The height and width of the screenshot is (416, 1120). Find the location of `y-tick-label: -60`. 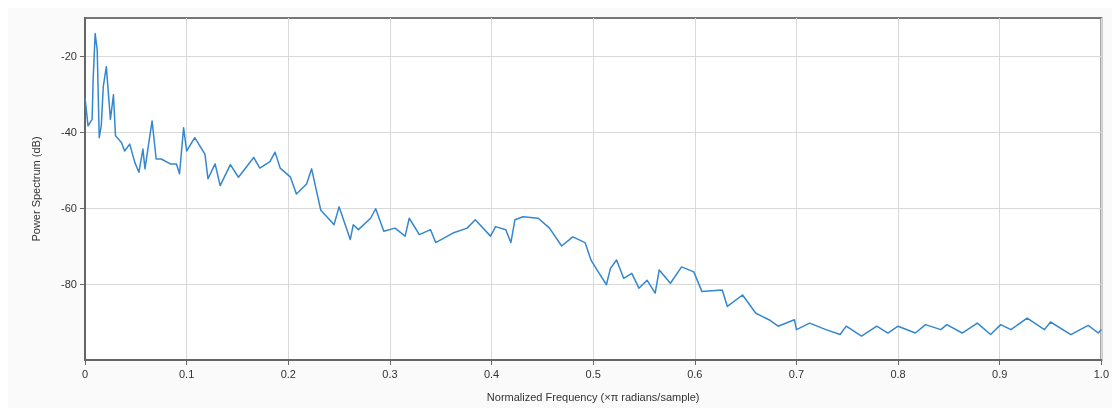

y-tick-label: -60 is located at coordinates (69, 208).